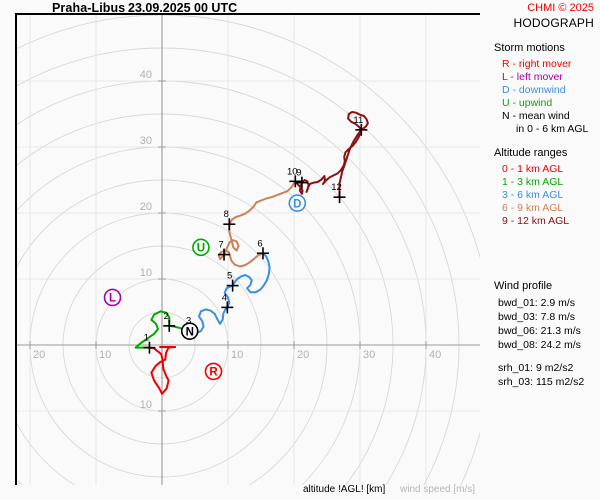 The height and width of the screenshot is (500, 600). I want to click on copyright-notice: CHMI © 2025, so click(560, 8).